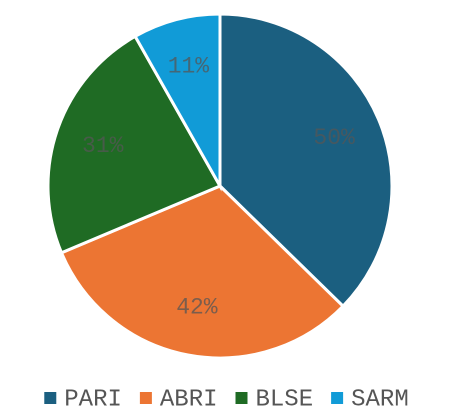 The image size is (453, 411). Describe the element at coordinates (189, 66) in the screenshot. I see `slice-label: 11%` at that location.